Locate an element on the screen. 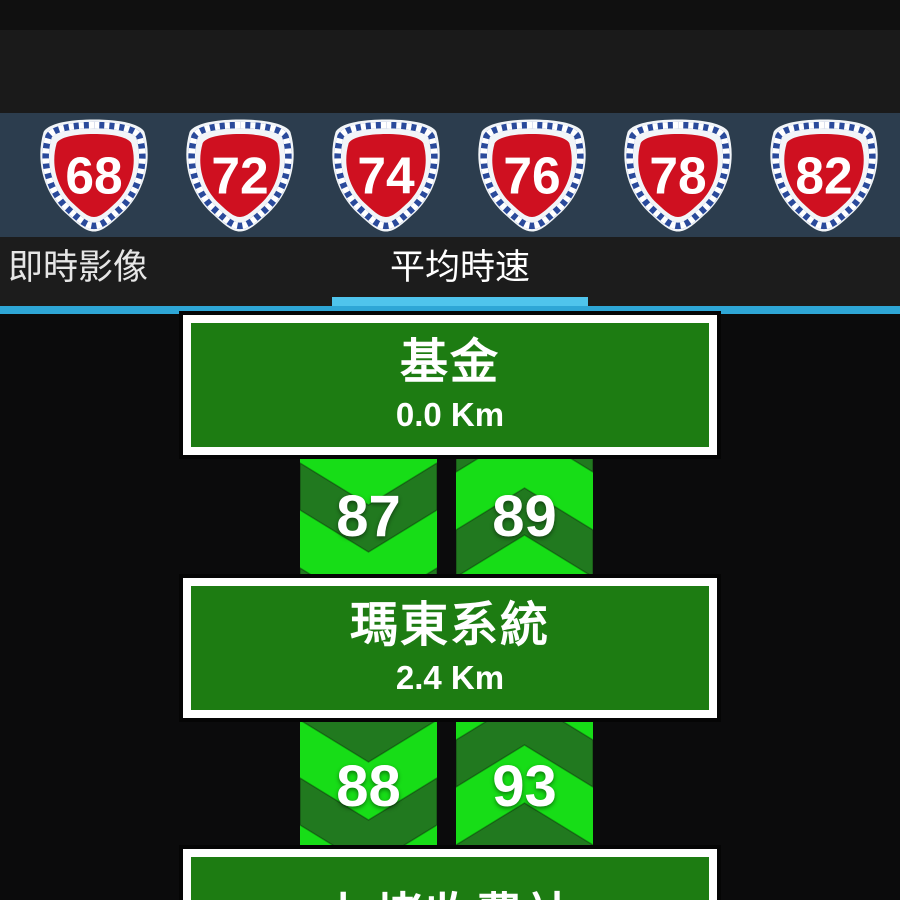 This screenshot has height=900, width=900. route-shield-bar: 68 72 74 76 78 82 is located at coordinates (450, 175).